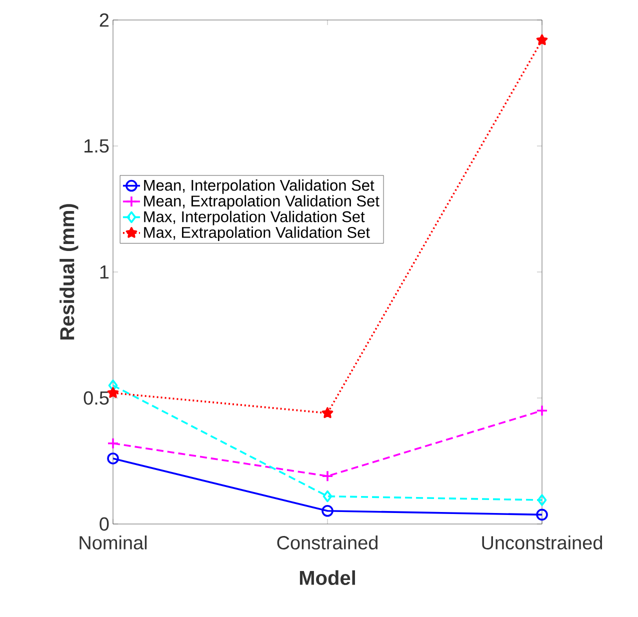 Image resolution: width=638 pixels, height=617 pixels. I want to click on y-tick-label: 1, so click(104, 272).